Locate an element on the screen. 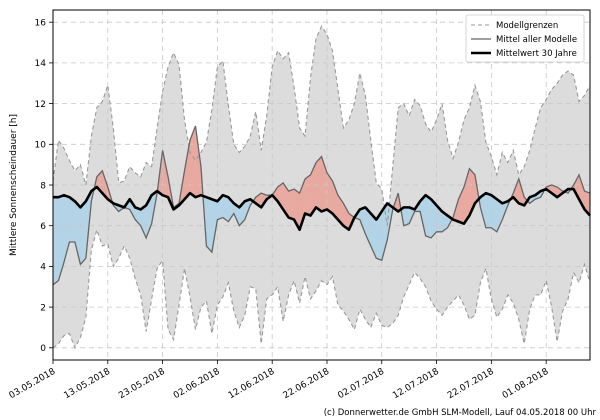  x-tick-label: 02.06.2018 is located at coordinates (197, 384).